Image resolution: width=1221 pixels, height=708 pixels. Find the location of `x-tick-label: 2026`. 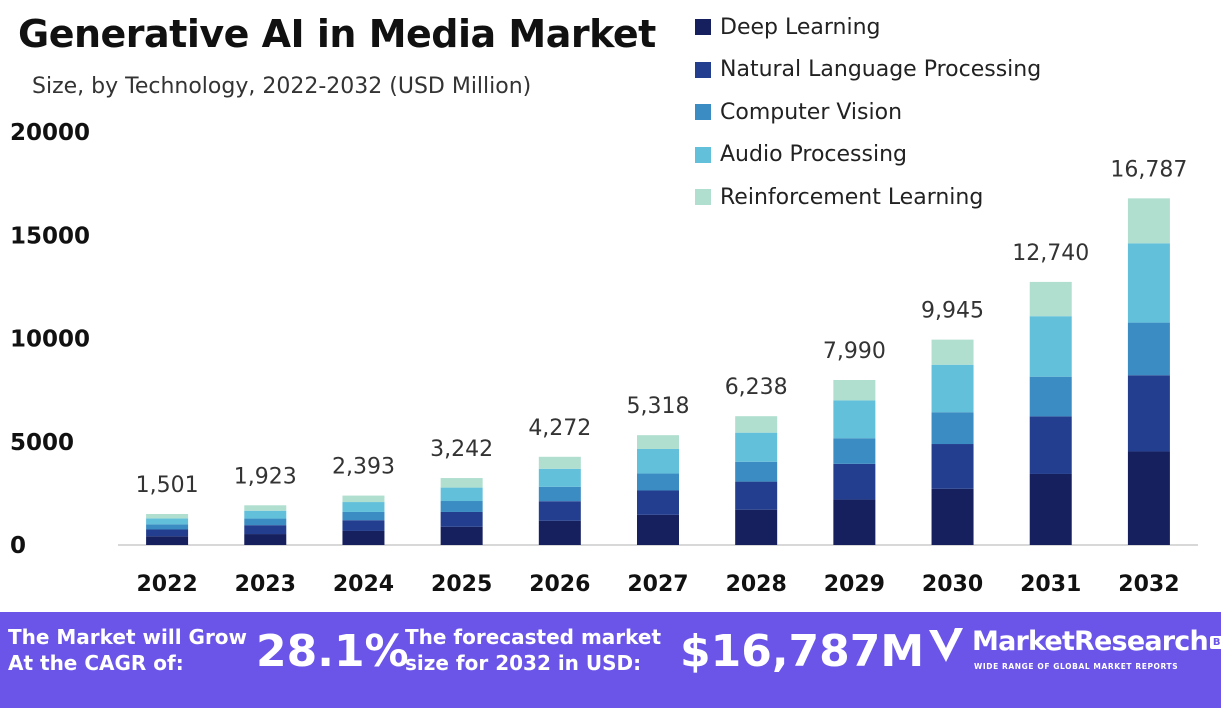

x-tick-label: 2026 is located at coordinates (559, 584).